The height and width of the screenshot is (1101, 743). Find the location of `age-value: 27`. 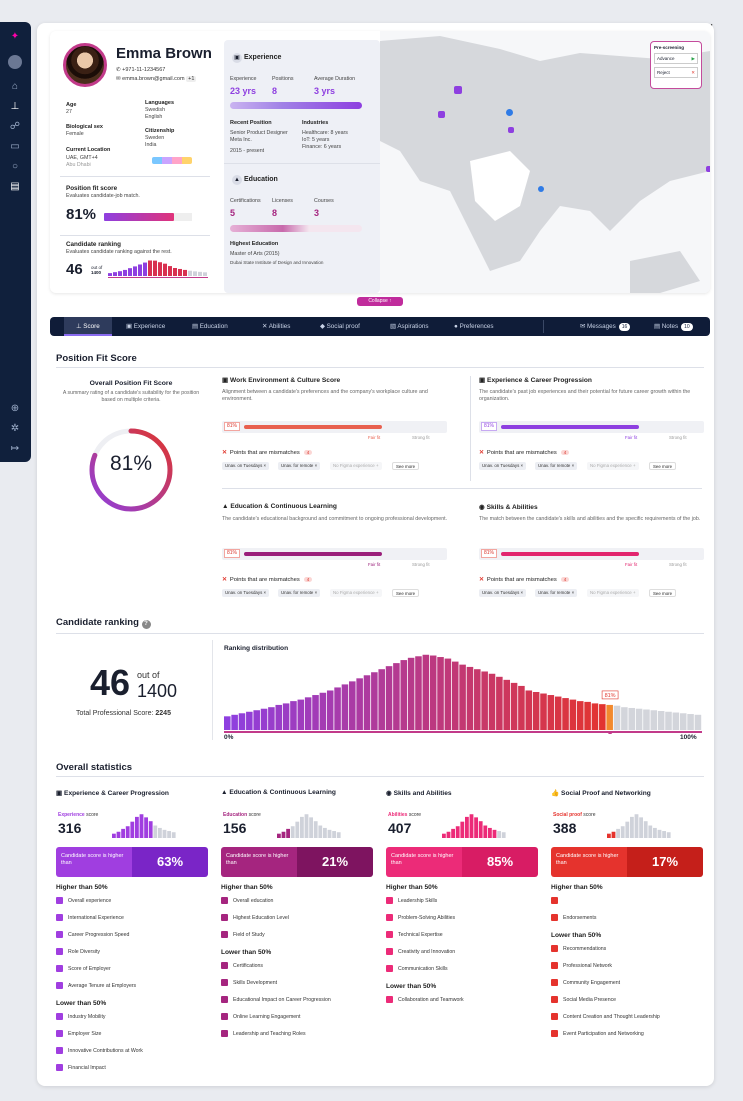

age-value: 27 is located at coordinates (69, 112).